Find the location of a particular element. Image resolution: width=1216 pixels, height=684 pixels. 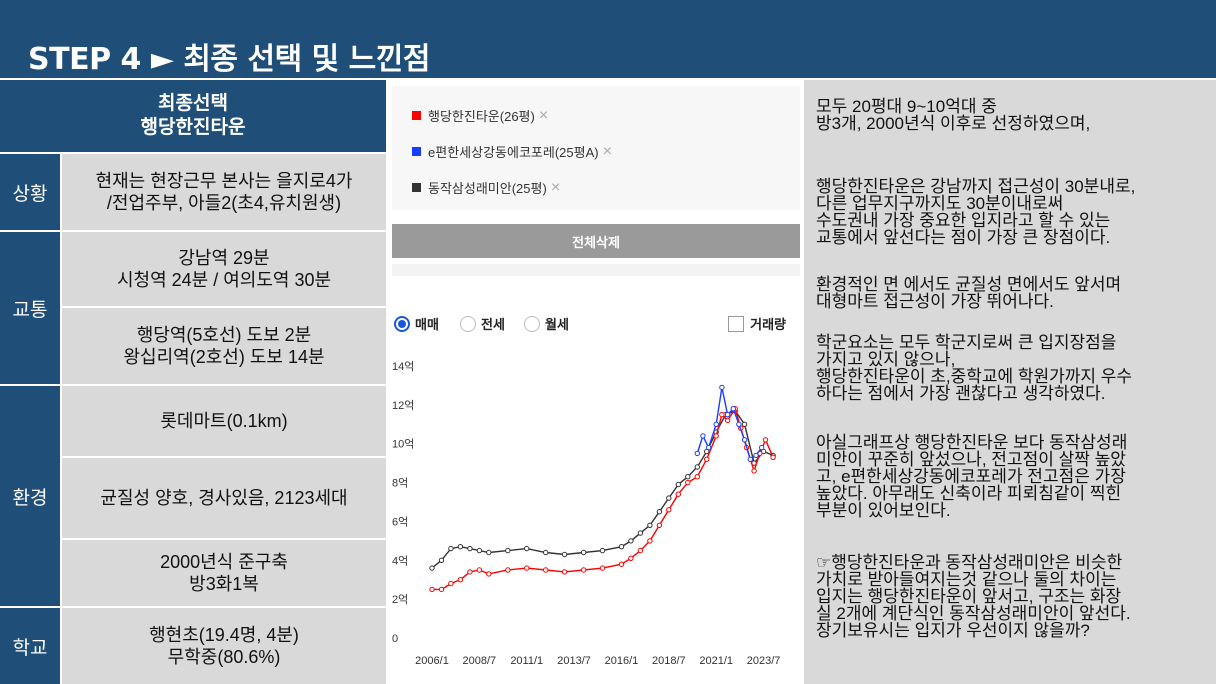

cell-line: 롯데마트(0.1km) is located at coordinates (224, 421).